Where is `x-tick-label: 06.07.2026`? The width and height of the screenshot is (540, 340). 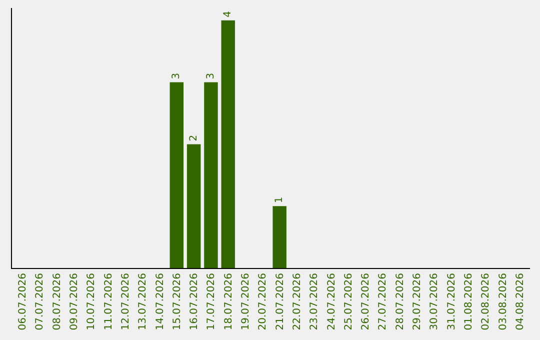 x-tick-label: 06.07.2026 is located at coordinates (23, 301).